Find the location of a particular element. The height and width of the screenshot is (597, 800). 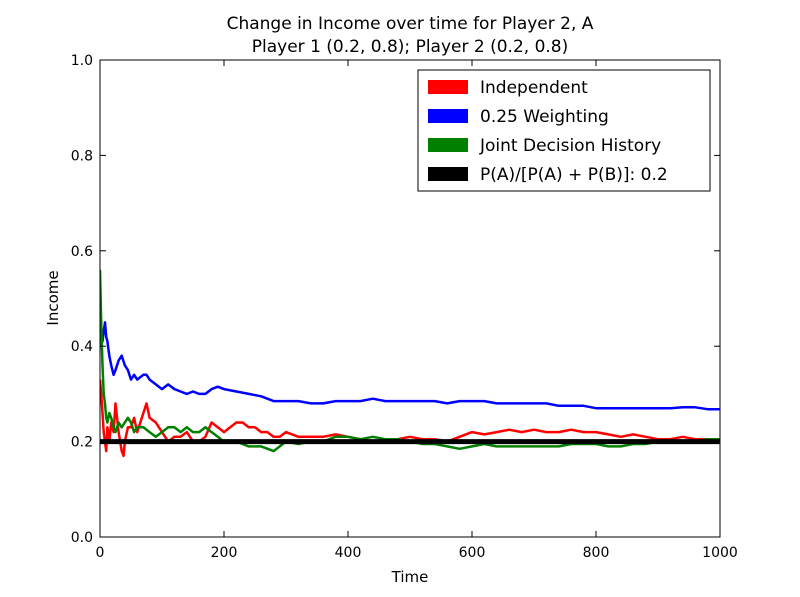

legend-label: Independent is located at coordinates (534, 88).